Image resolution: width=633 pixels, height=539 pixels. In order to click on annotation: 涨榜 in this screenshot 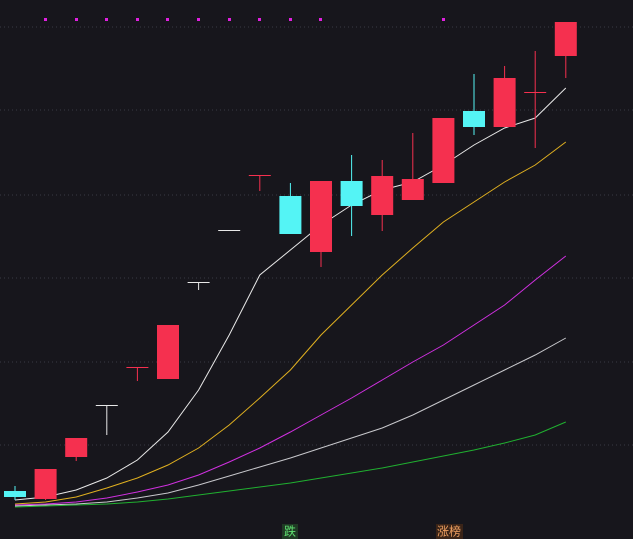, I will do `click(449, 531)`.